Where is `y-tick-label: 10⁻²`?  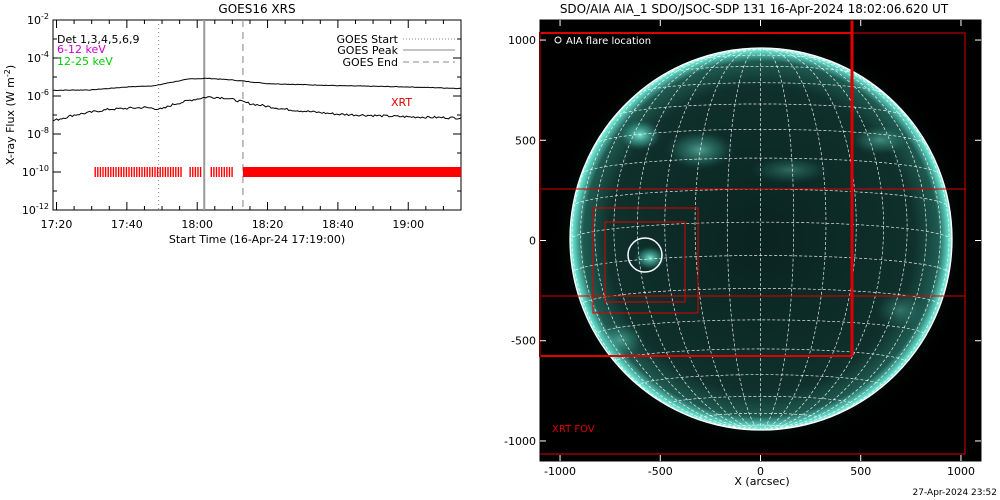 y-tick-label: 10⁻² is located at coordinates (38, 19).